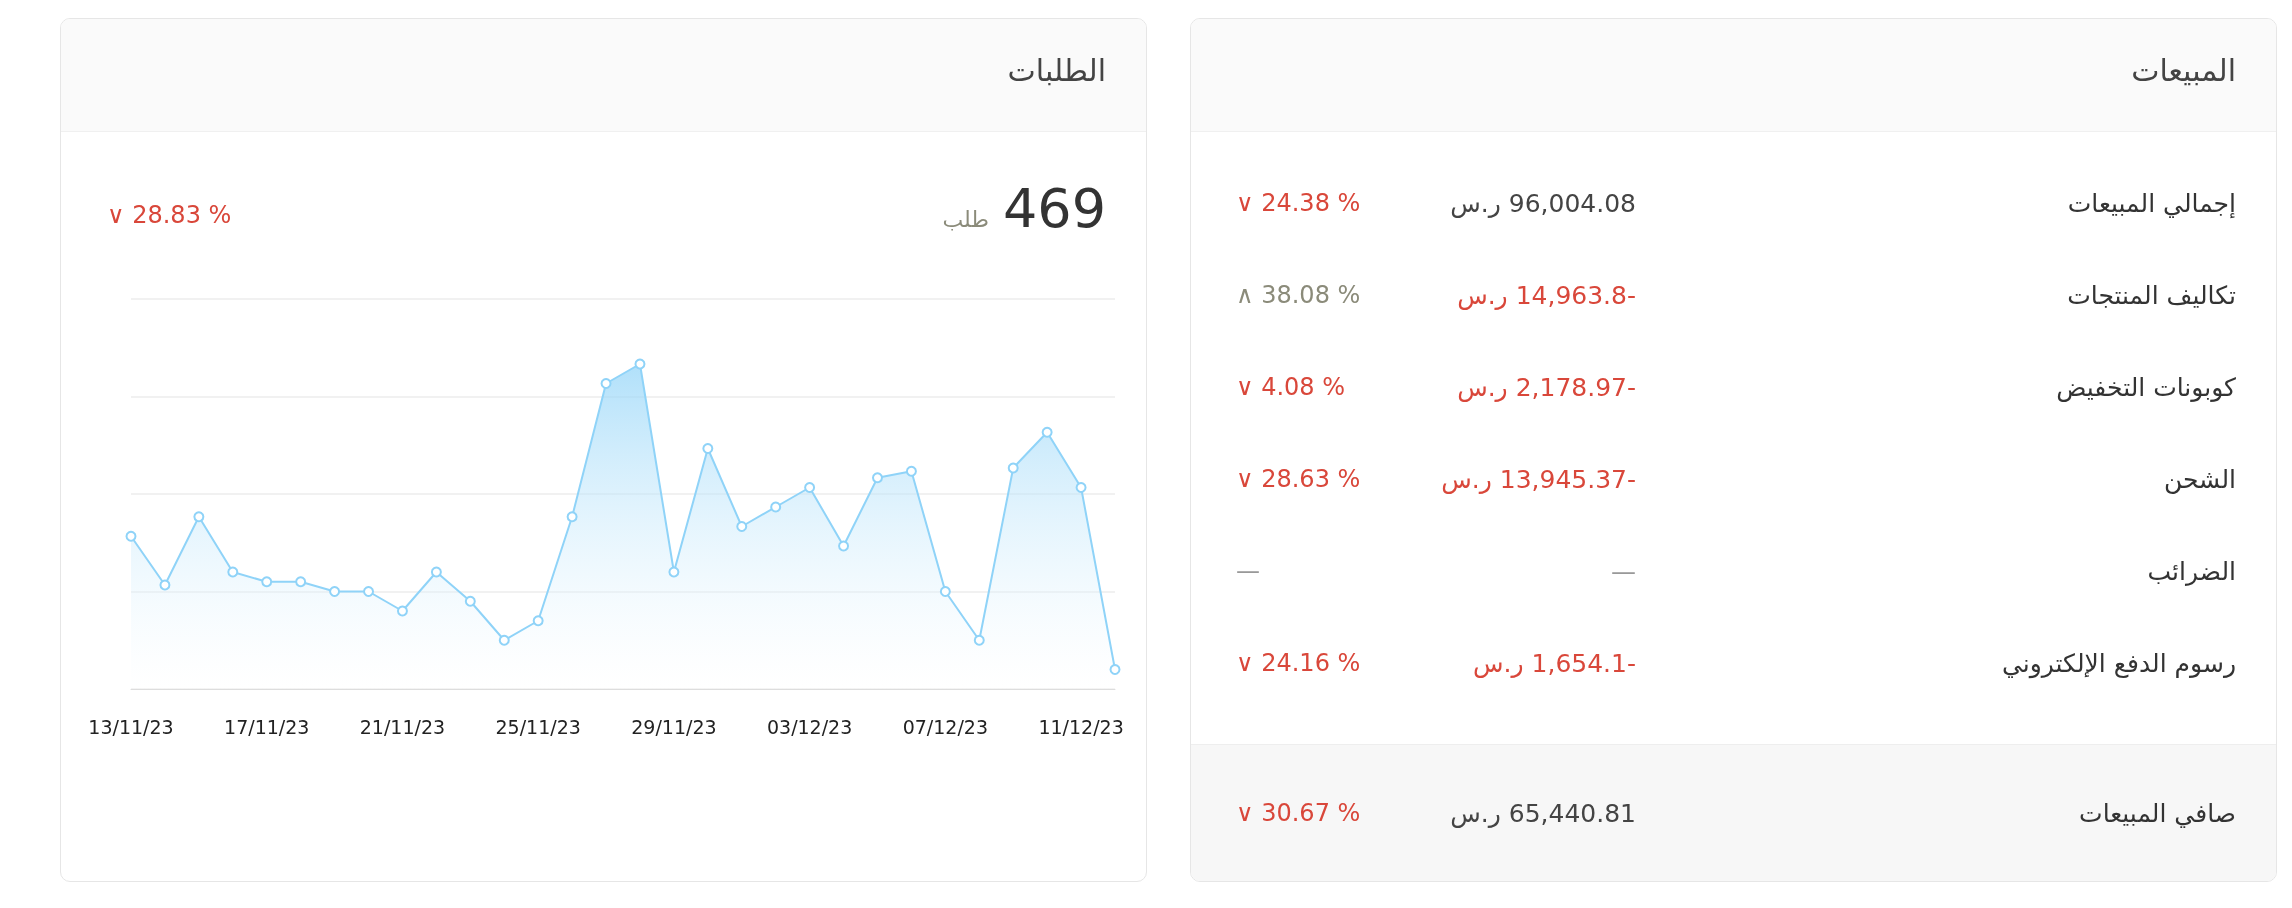 Image resolution: width=2292 pixels, height=908 pixels. Describe the element at coordinates (1546, 295) in the screenshot. I see `text: -14,963.8 ر.س` at that location.